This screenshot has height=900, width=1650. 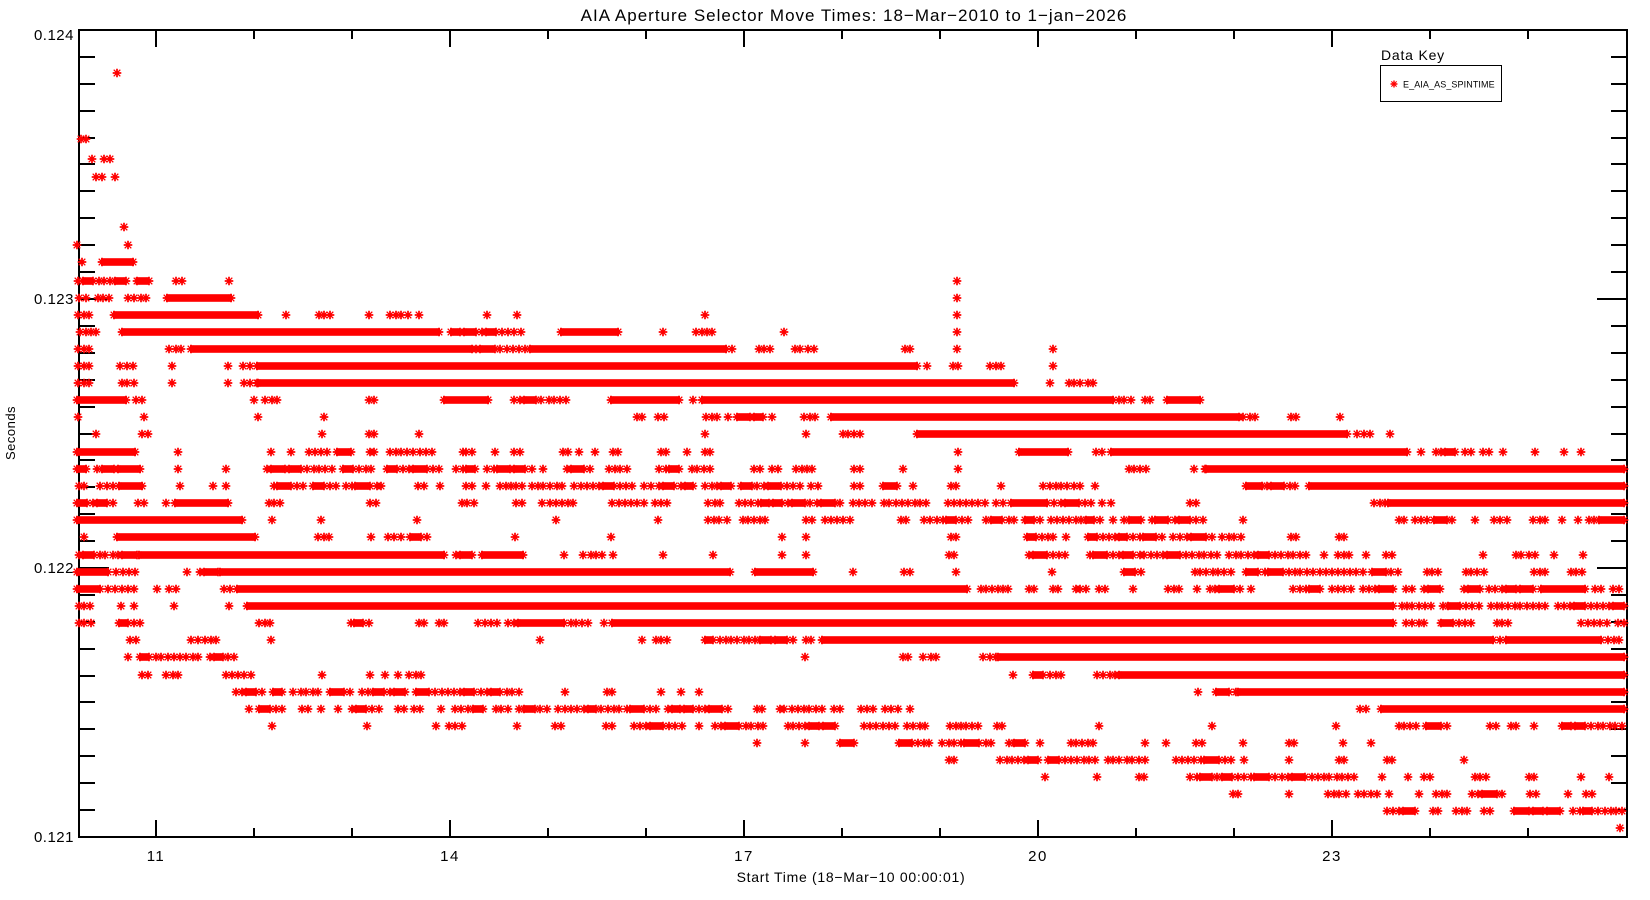 What do you see at coordinates (54, 568) in the screenshot?
I see `svg-text: 0.122` at bounding box center [54, 568].